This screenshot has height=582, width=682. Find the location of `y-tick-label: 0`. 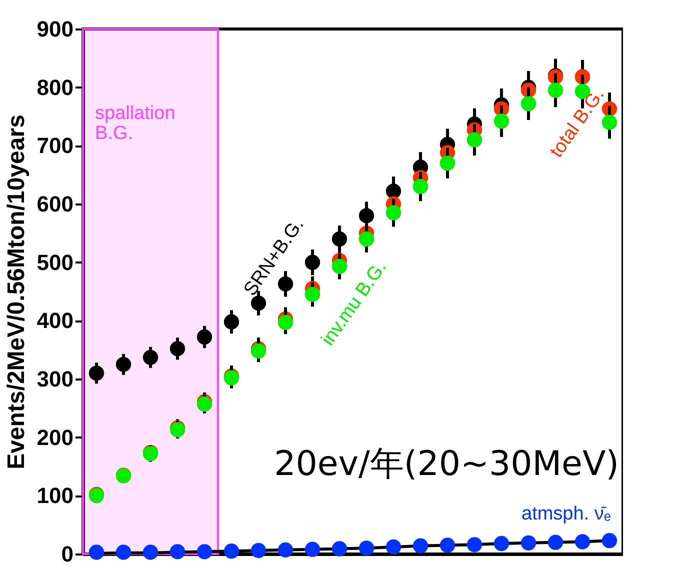

y-tick-label: 0 is located at coordinates (67, 554).